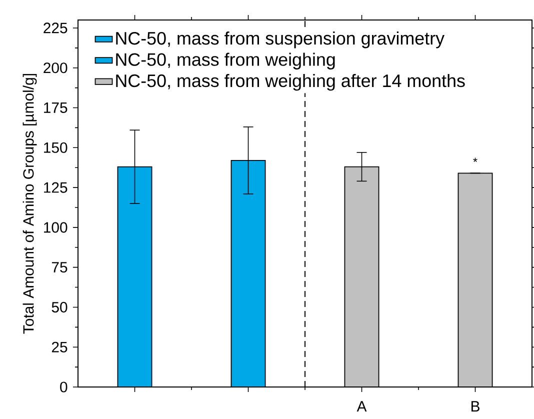 The image size is (534, 419). I want to click on y-tick-label: 125, so click(56, 187).